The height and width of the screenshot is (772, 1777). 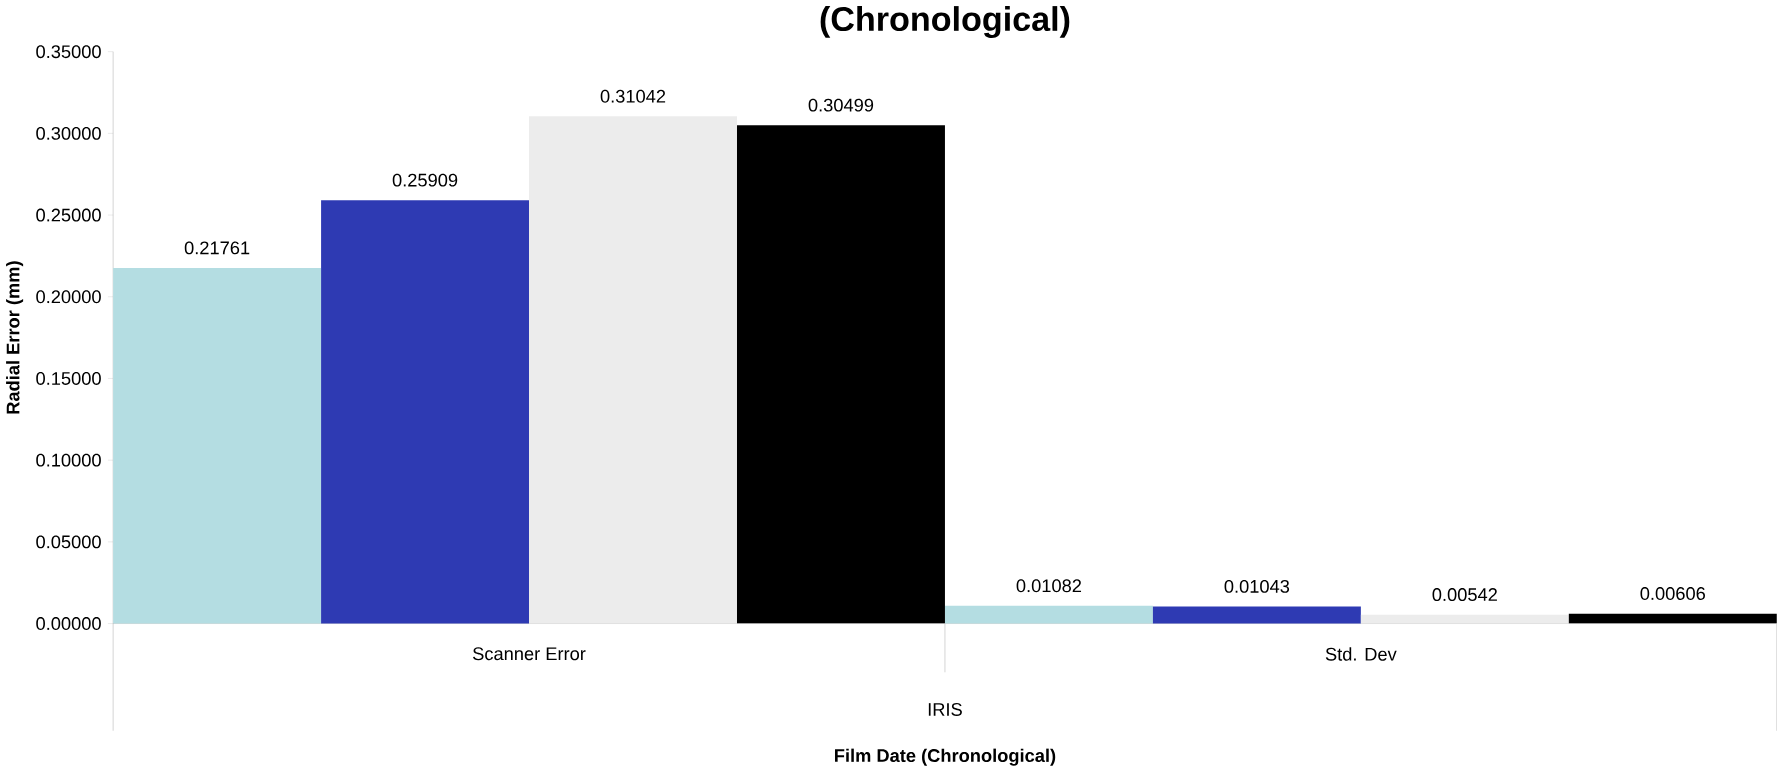 I want to click on y-tick-label: 0.25000, so click(x=68, y=215).